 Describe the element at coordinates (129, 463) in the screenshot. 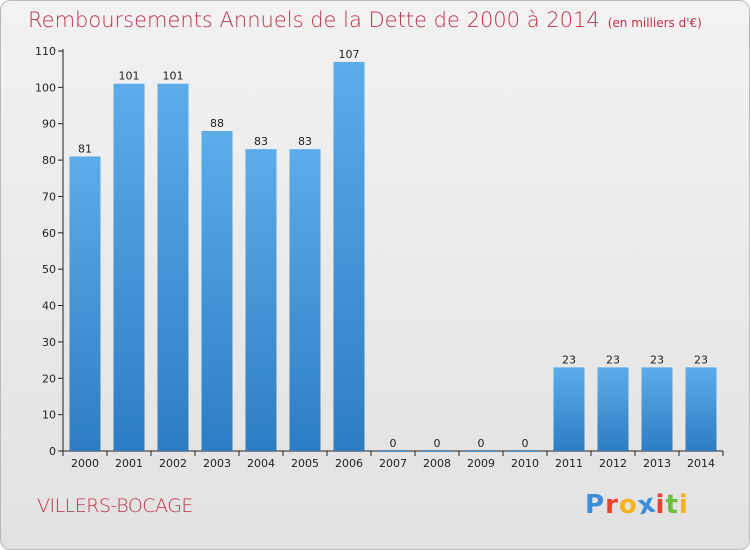

I see `x-tick-label: 2001` at that location.